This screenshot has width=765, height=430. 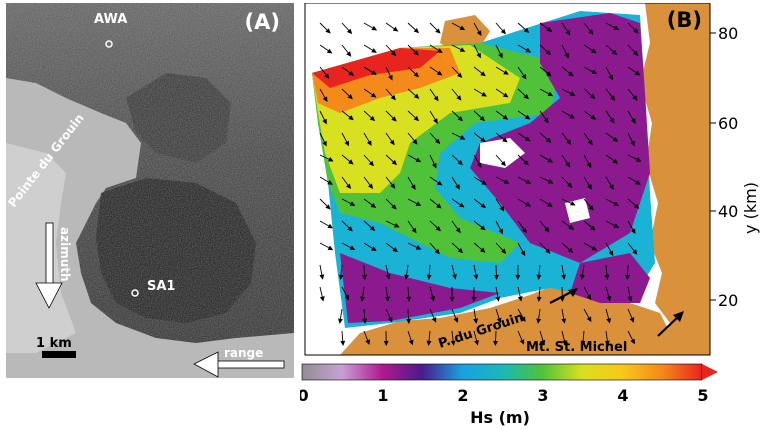 I want to click on station-sa1-marker, so click(x=135, y=293).